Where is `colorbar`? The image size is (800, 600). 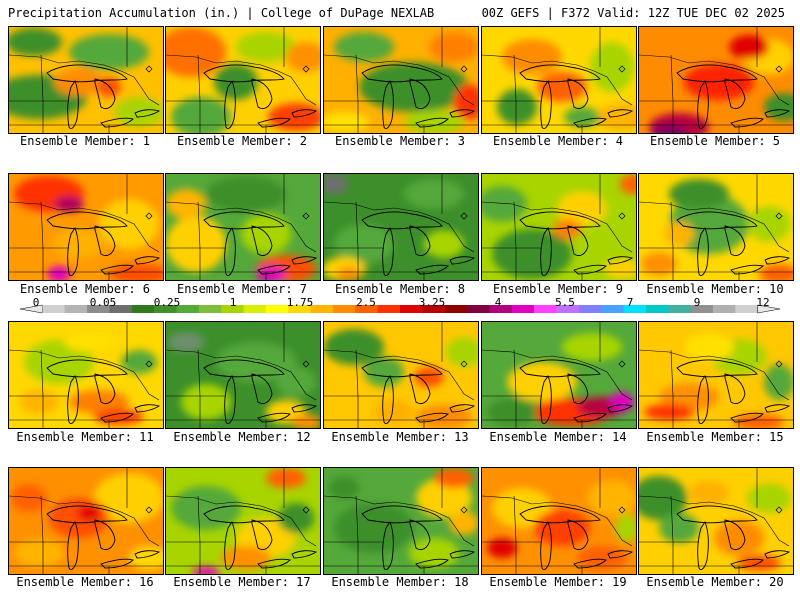 colorbar is located at coordinates (400, 309).